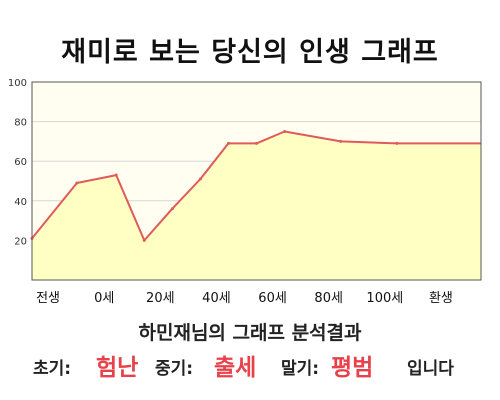 This screenshot has height=400, width=500. I want to click on late-value: 평범, so click(352, 368).